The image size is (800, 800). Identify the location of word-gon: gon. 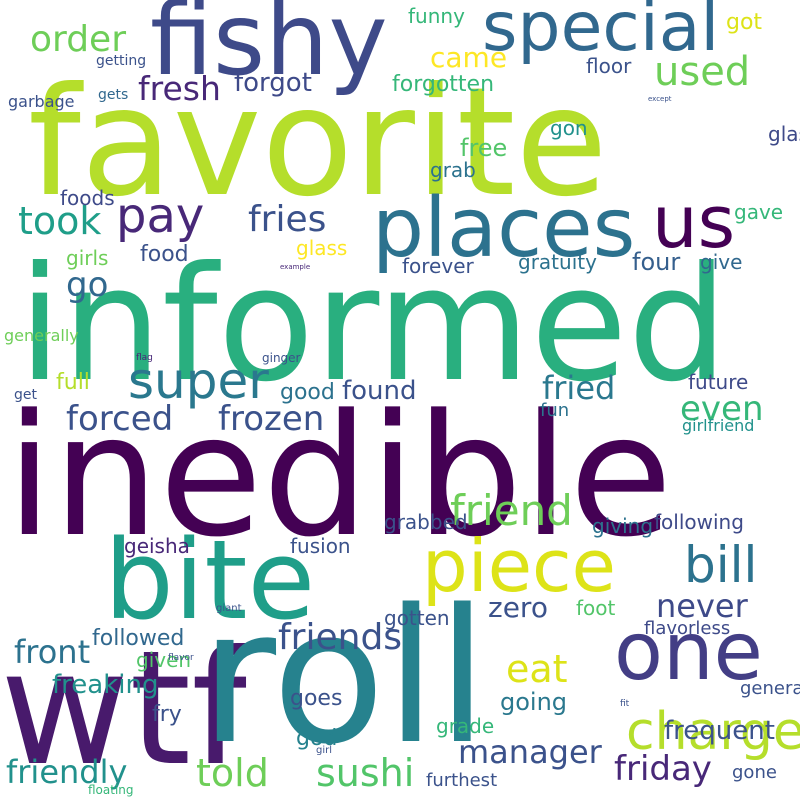
(569, 128).